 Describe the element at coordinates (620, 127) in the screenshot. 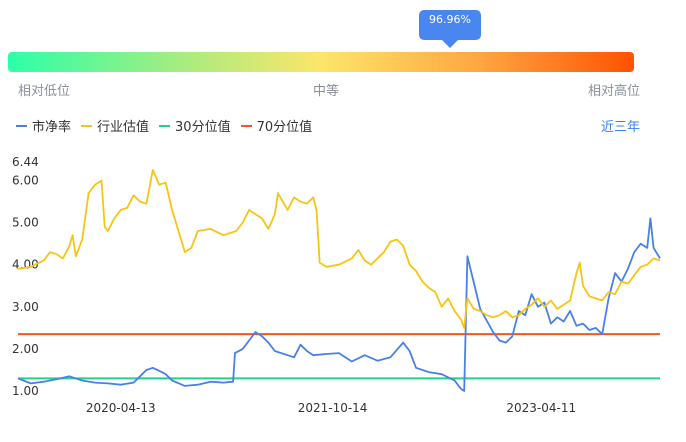

I see `range-button: 近三年` at that location.